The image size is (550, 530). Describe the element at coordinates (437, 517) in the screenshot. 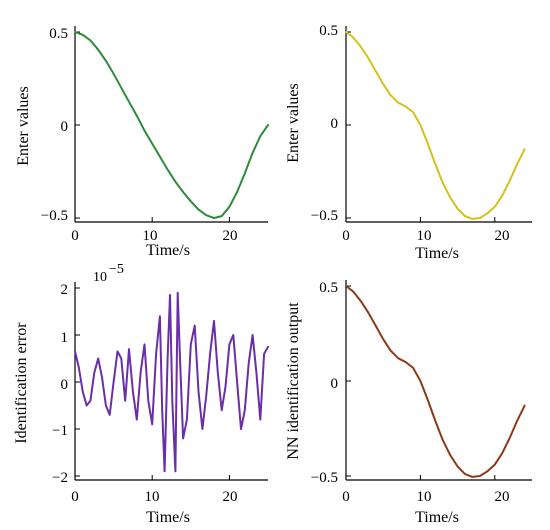

I see `panel-4-xlabel: Time/s` at that location.